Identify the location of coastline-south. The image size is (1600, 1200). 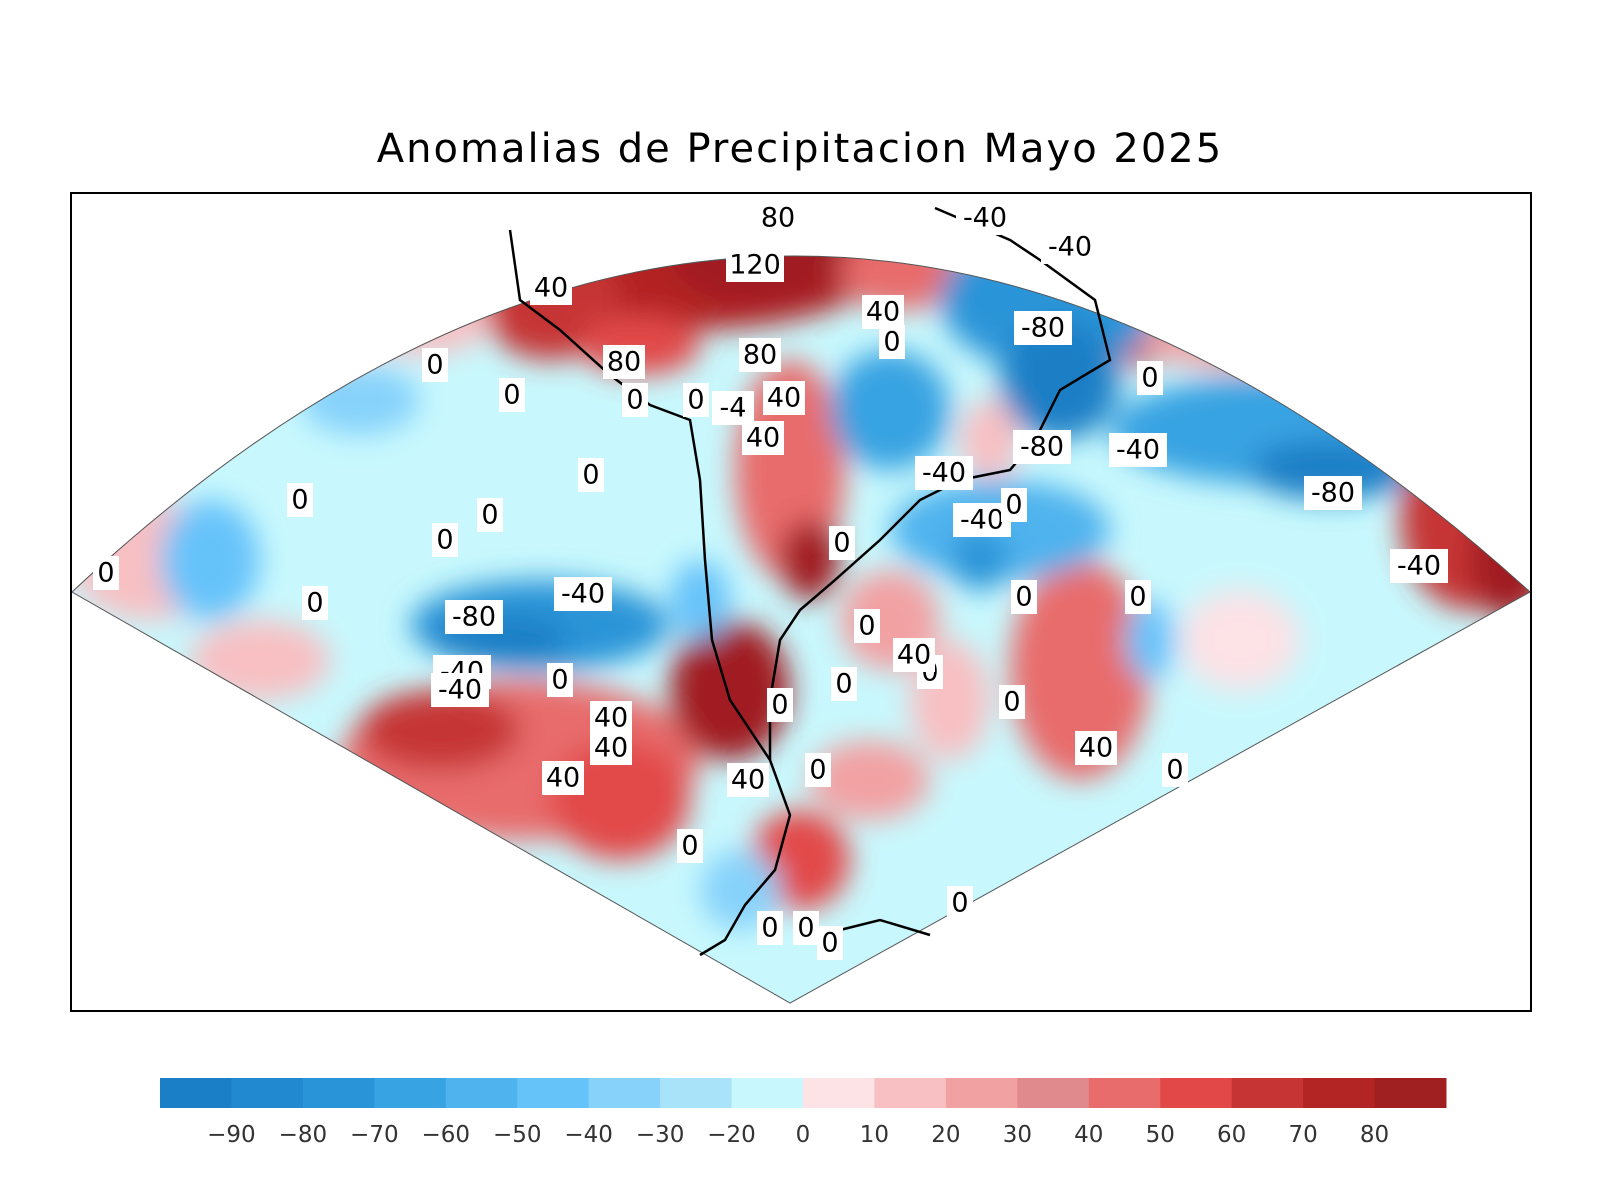
(885, 927).